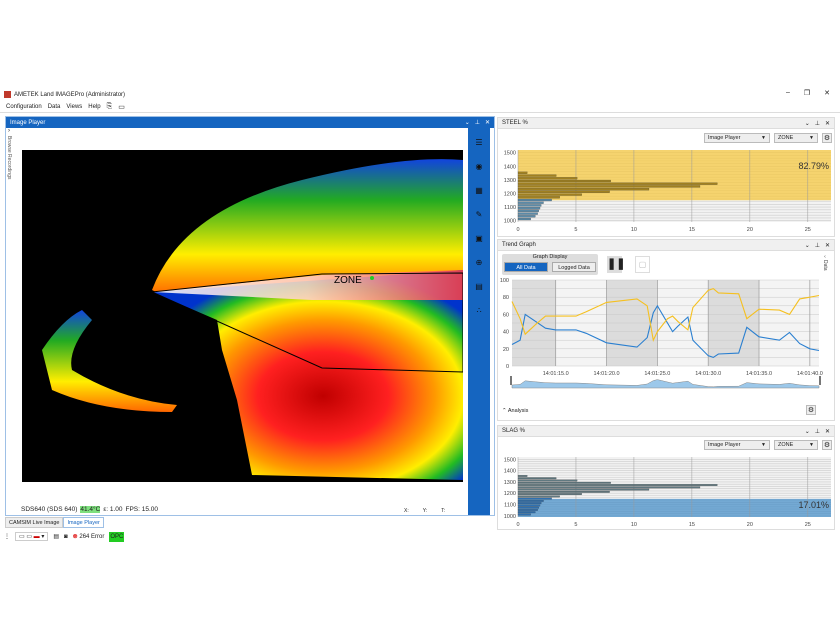 This screenshot has height=630, width=840. I want to click on y-tick-label: 80, so click(506, 298).